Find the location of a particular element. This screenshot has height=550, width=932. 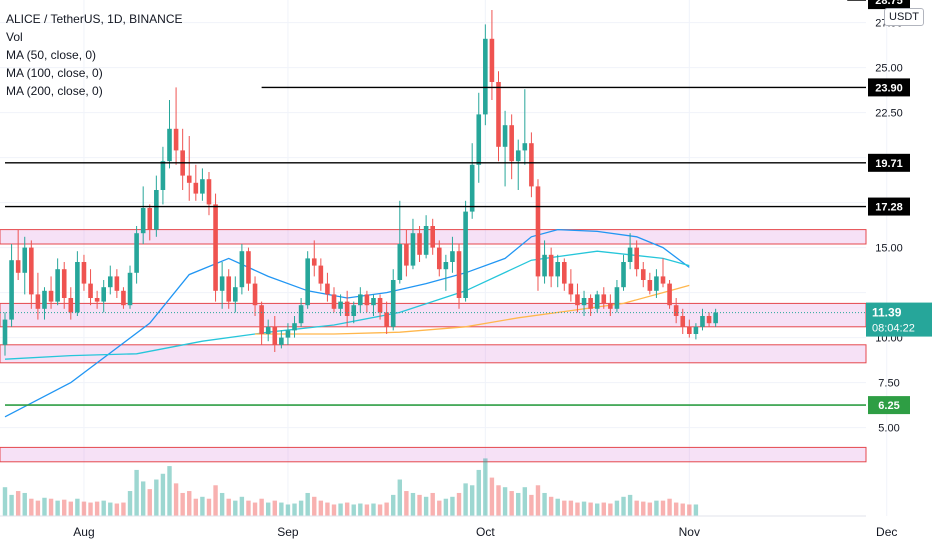

countdown-label: 08:04:22 is located at coordinates (893, 329).